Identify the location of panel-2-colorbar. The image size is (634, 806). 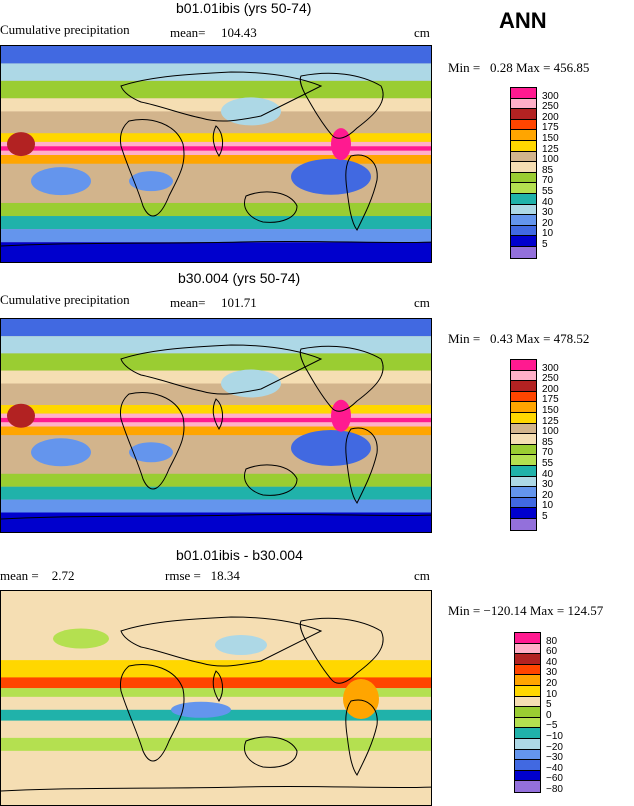
(523, 445).